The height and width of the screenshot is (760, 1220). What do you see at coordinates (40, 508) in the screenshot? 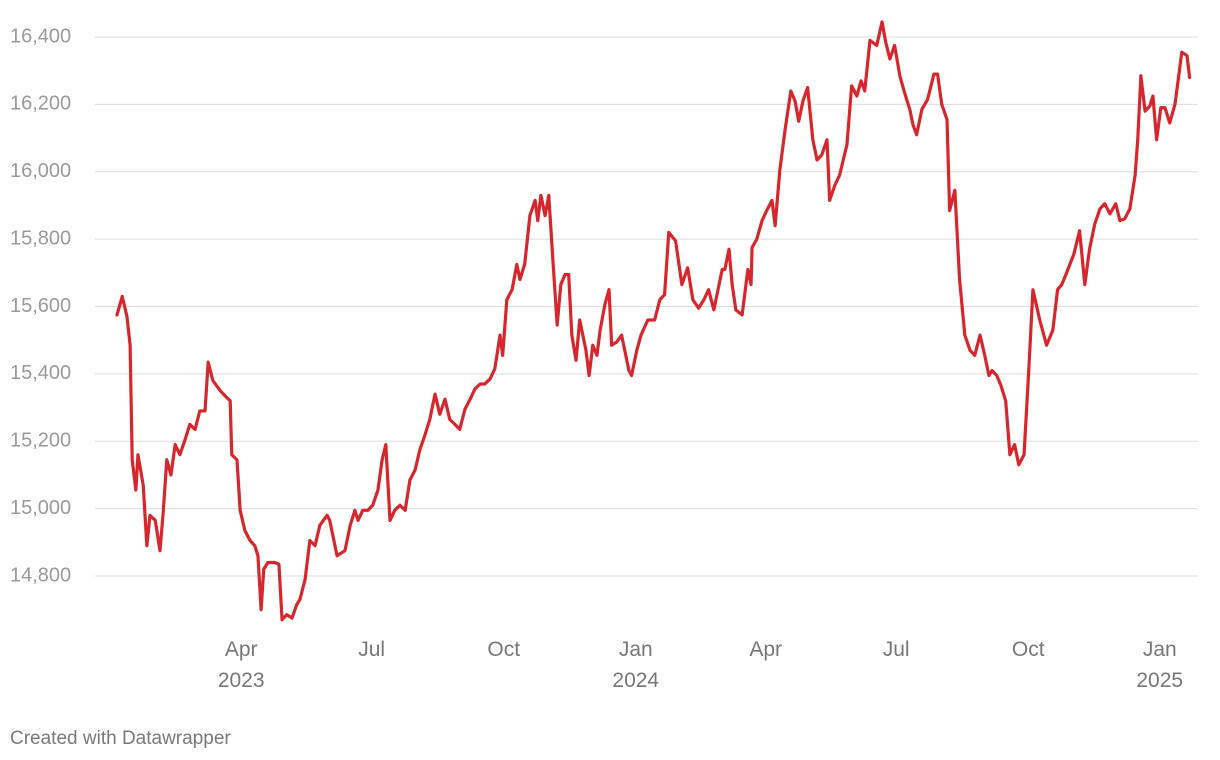
I see `y-tick-label: 15,000` at bounding box center [40, 508].